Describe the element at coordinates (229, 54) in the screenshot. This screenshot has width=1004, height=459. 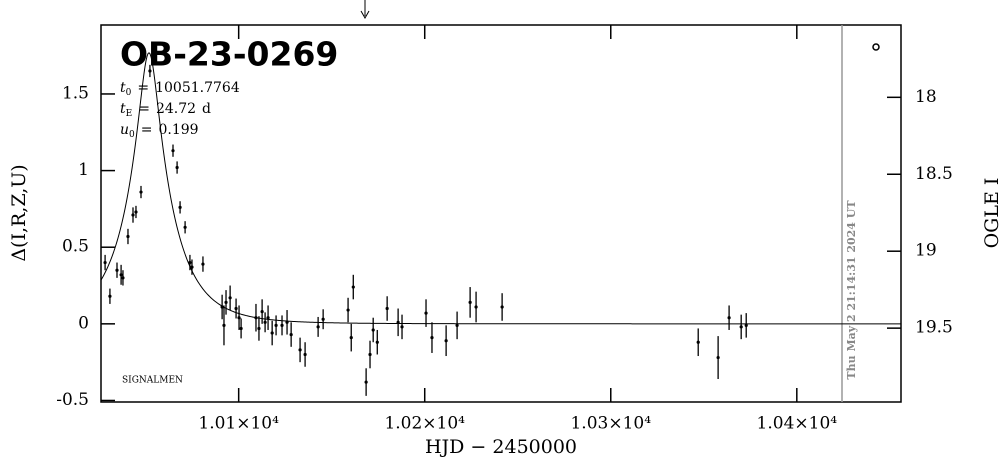
I see `chart-title: OB-23-0269` at that location.